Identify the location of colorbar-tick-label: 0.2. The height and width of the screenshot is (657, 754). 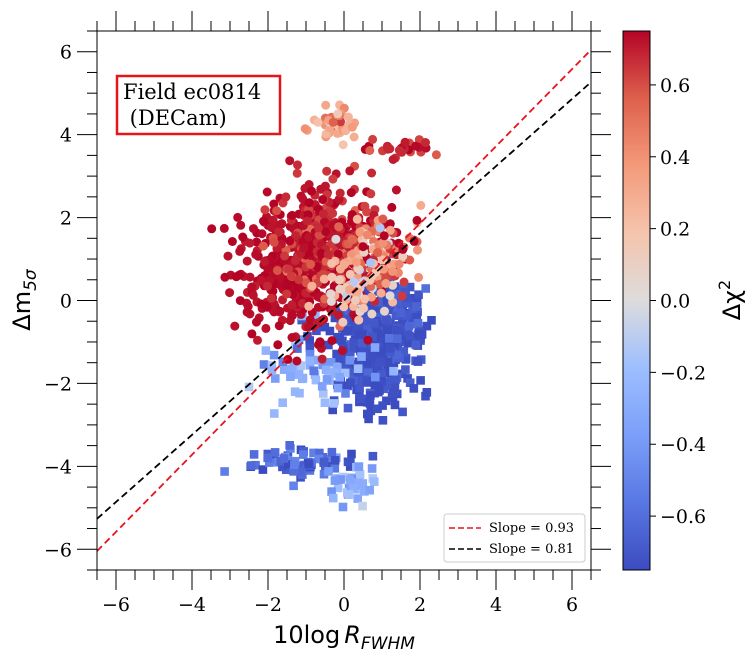
(675, 230).